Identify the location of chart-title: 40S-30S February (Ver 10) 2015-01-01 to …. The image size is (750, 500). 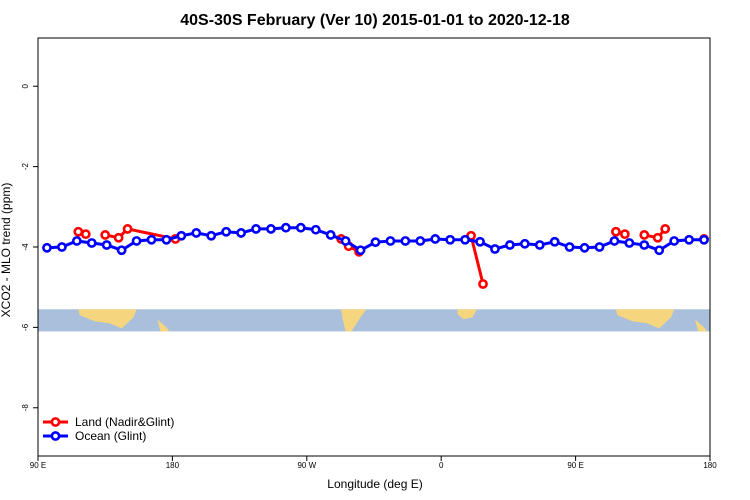
(375, 20).